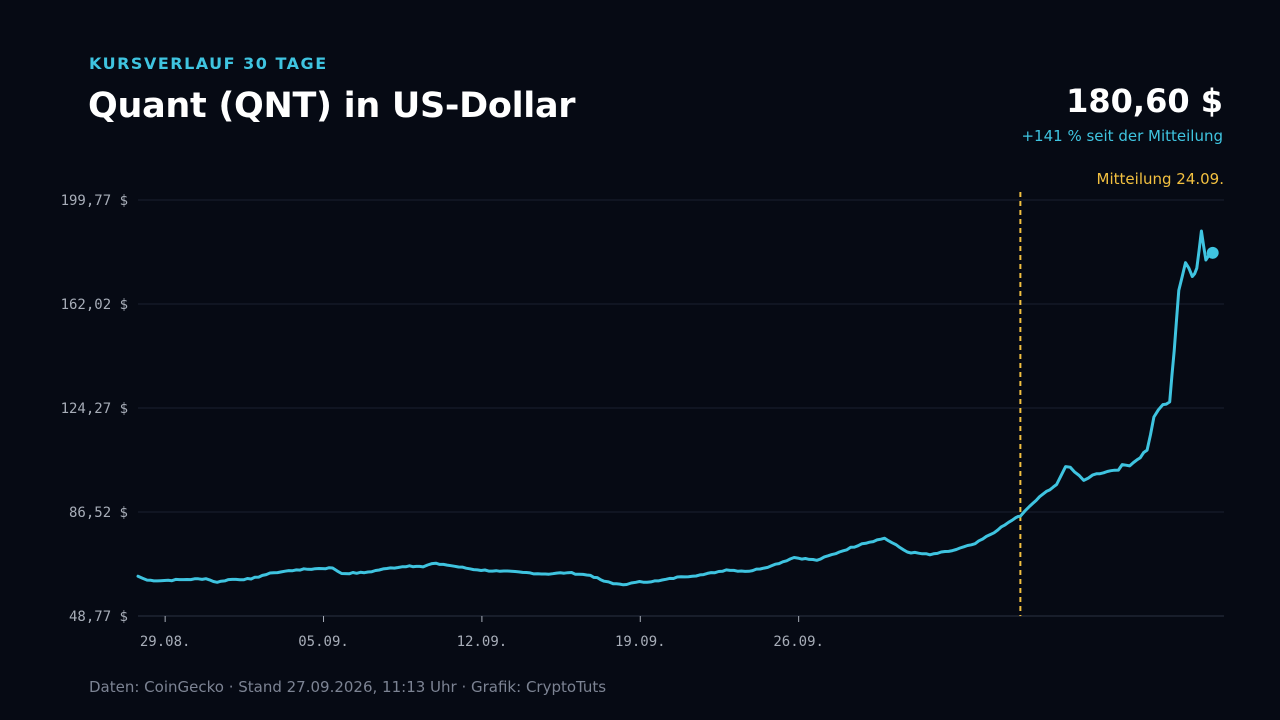  I want to click on x-tick-label: 05.09., so click(323, 642).